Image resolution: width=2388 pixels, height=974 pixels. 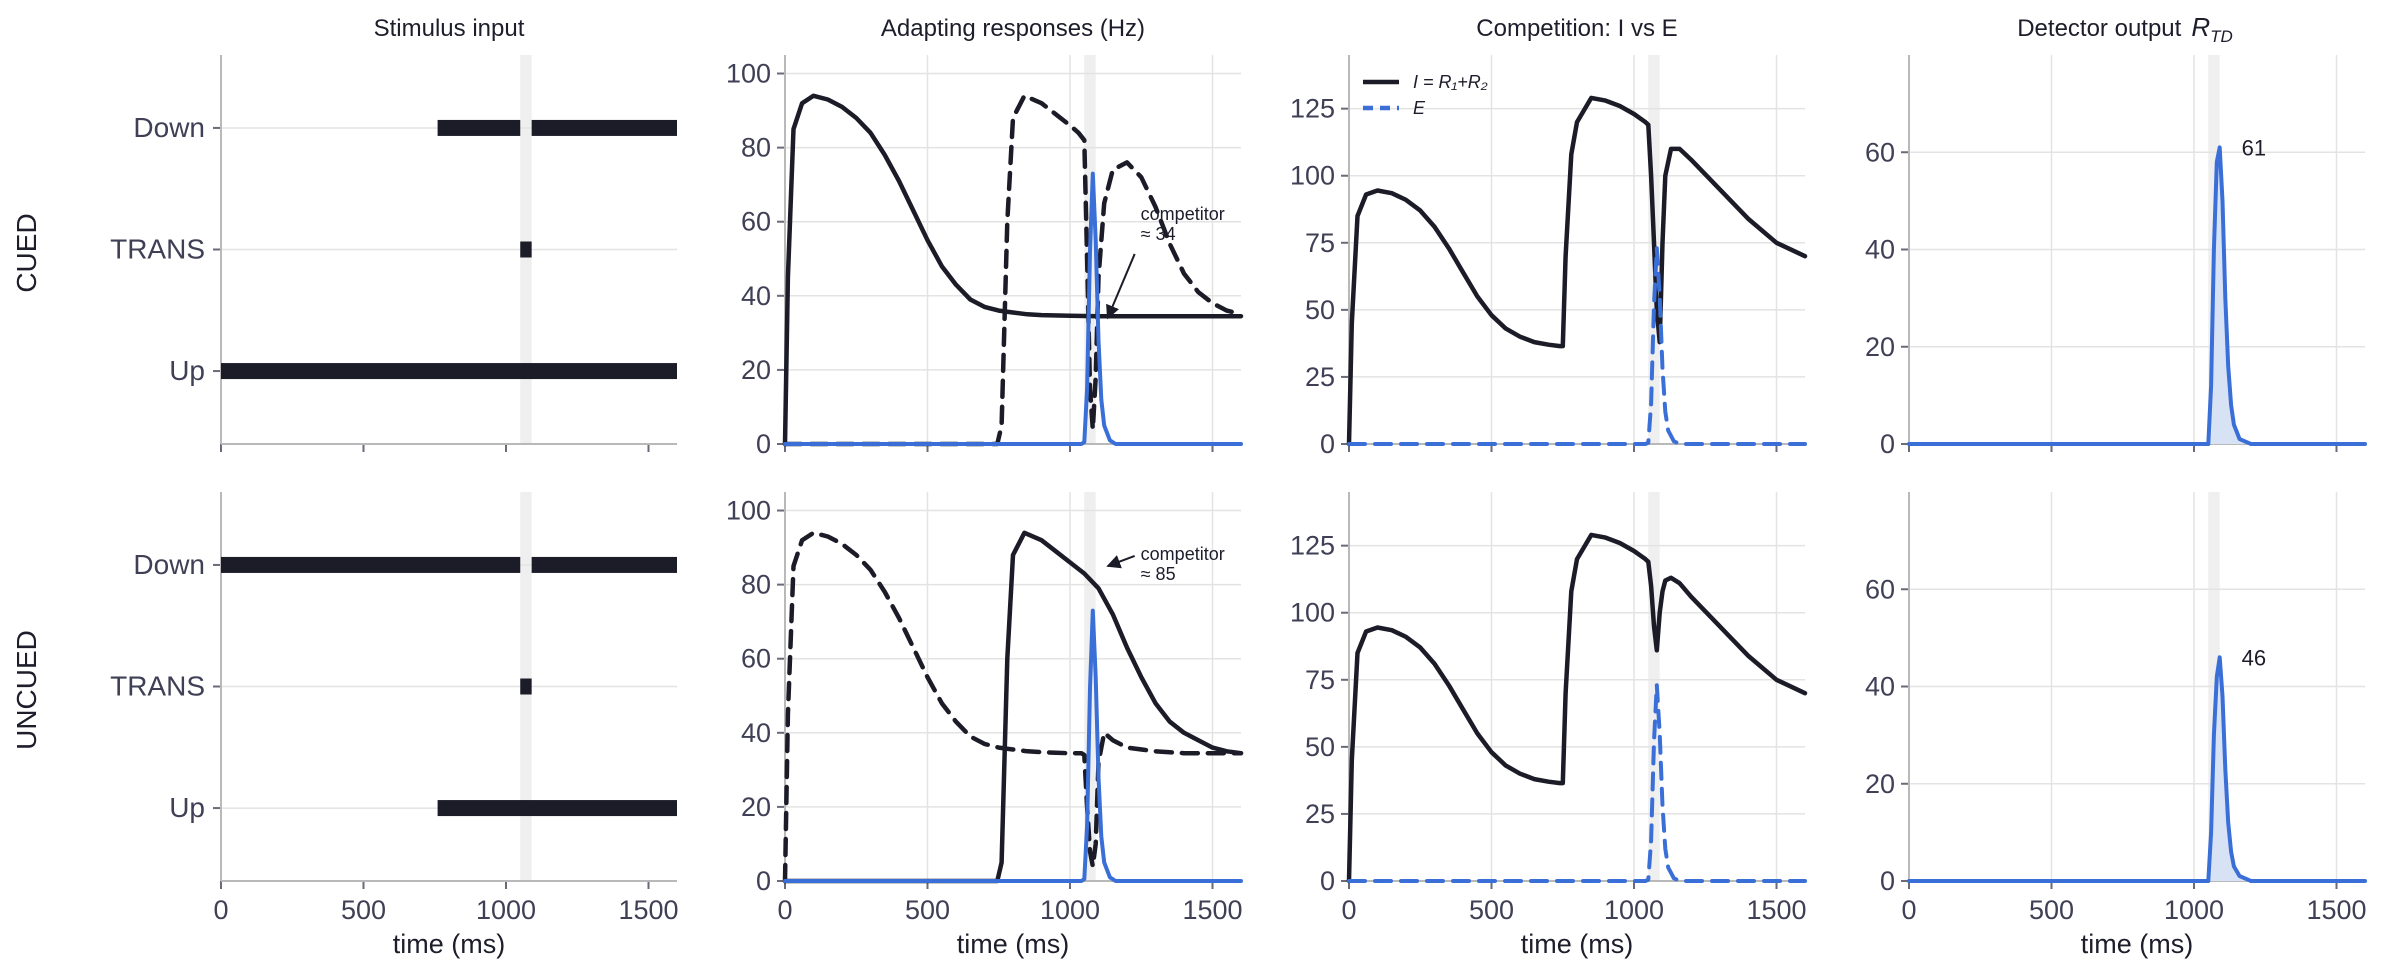 I want to click on annotation-text: competitor, so click(x=1183, y=554).